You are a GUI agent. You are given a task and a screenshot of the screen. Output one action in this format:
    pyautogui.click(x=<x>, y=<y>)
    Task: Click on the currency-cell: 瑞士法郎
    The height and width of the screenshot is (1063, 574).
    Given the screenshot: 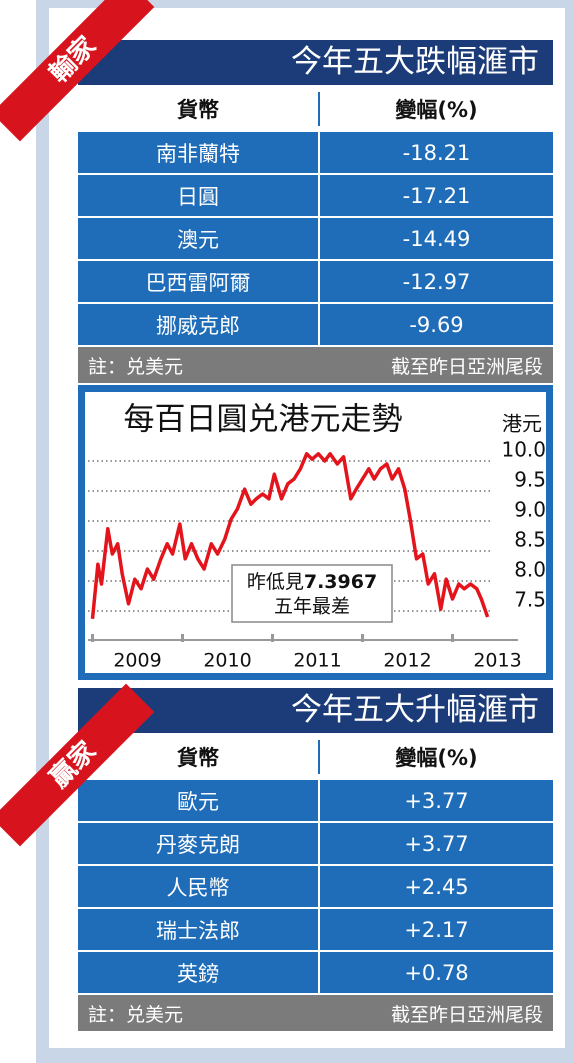 What is the action you would take?
    pyautogui.click(x=198, y=929)
    